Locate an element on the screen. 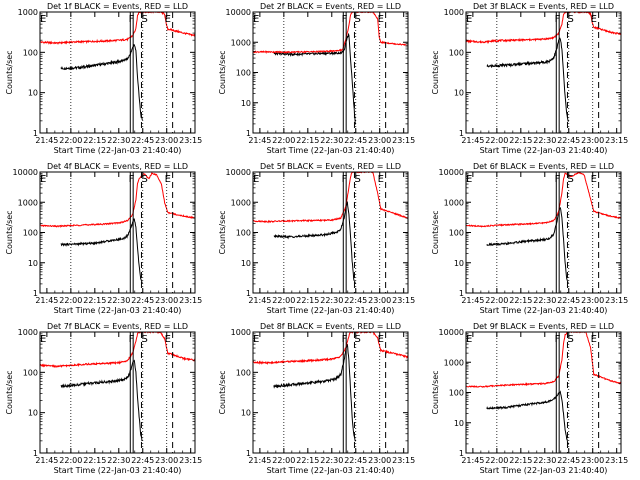 This screenshot has width=640, height=480. chart-title: Det 6f BLACK = Events, RED = LLD is located at coordinates (543, 166).